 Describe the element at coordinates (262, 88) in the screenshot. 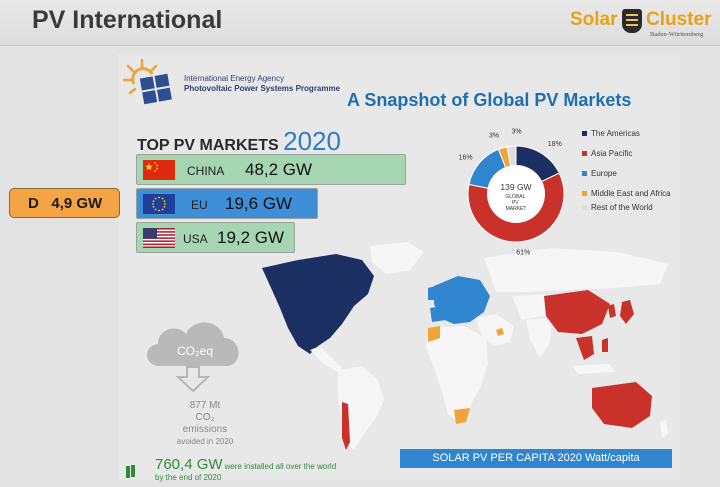

I see `iea-program: Photovoltaic Power Systems Programme` at that location.